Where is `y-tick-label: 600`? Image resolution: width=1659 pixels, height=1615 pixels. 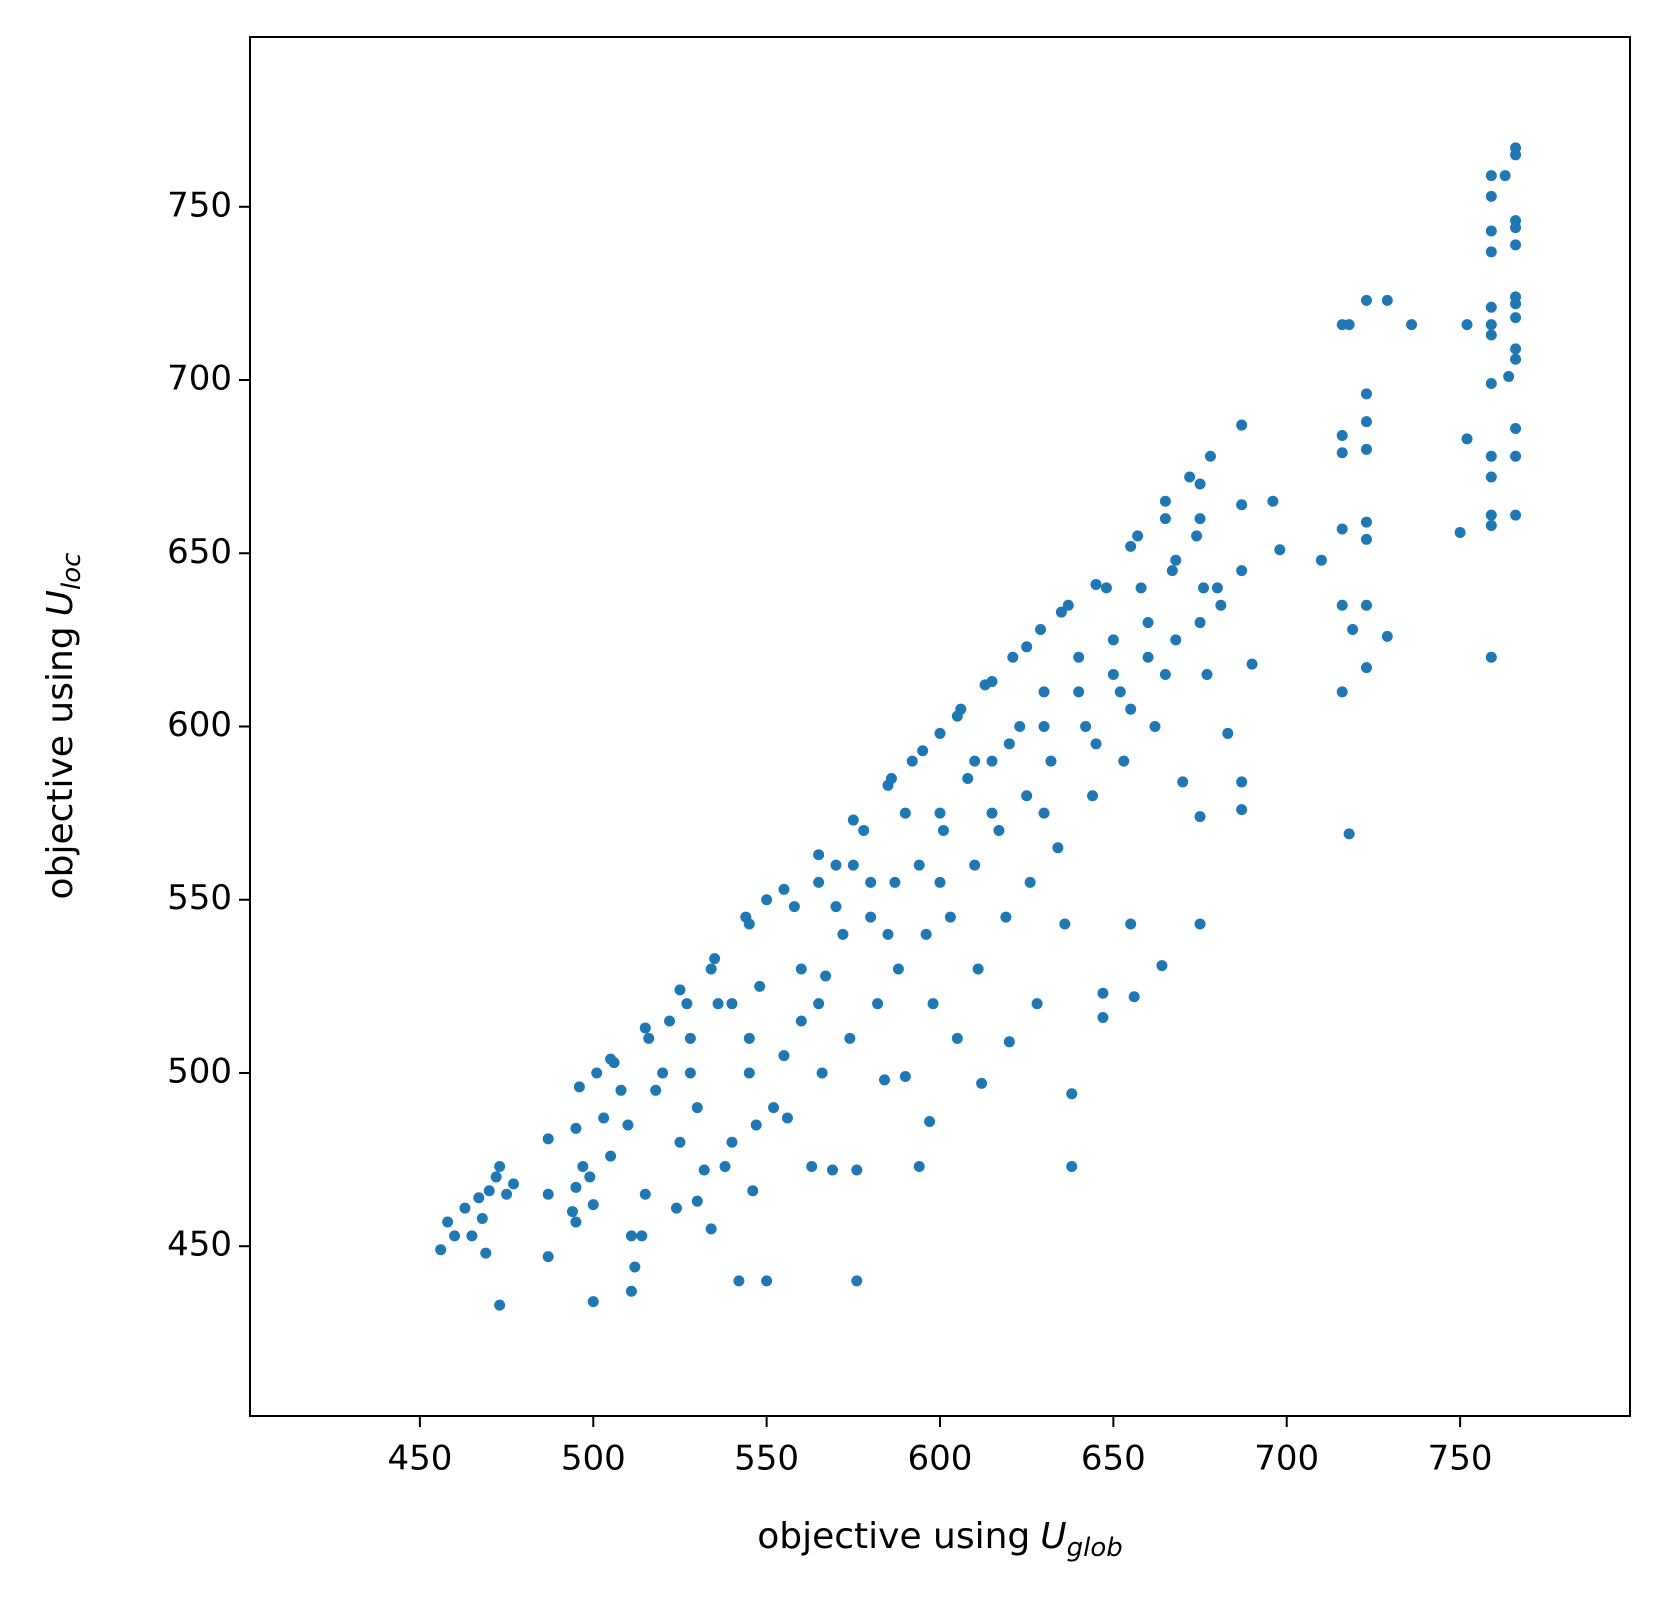
y-tick-label: 600 is located at coordinates (199, 725).